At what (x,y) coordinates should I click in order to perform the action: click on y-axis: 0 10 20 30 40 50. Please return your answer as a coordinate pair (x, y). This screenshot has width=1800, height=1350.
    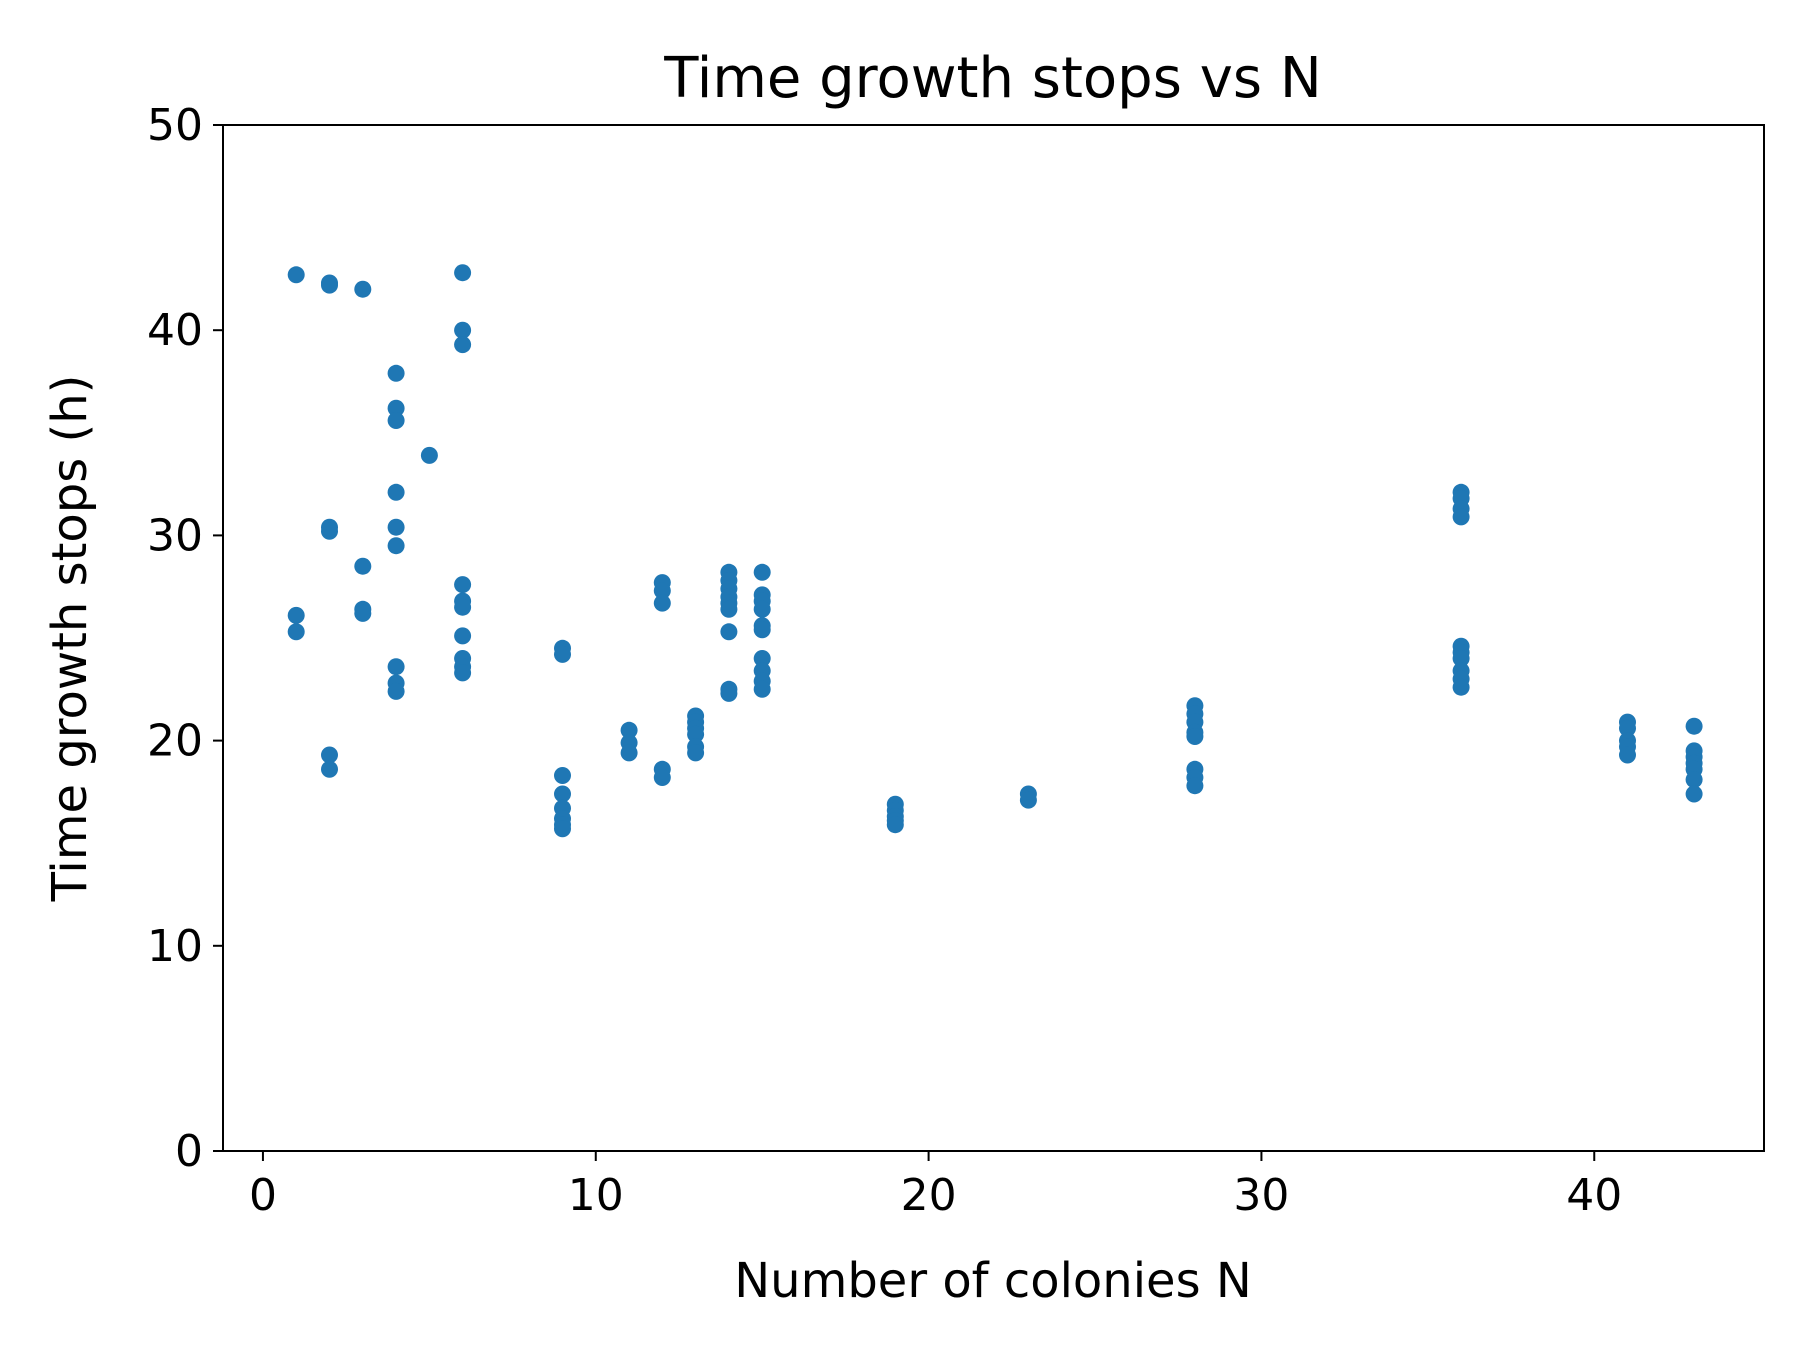
    Looking at the image, I should click on (185, 638).